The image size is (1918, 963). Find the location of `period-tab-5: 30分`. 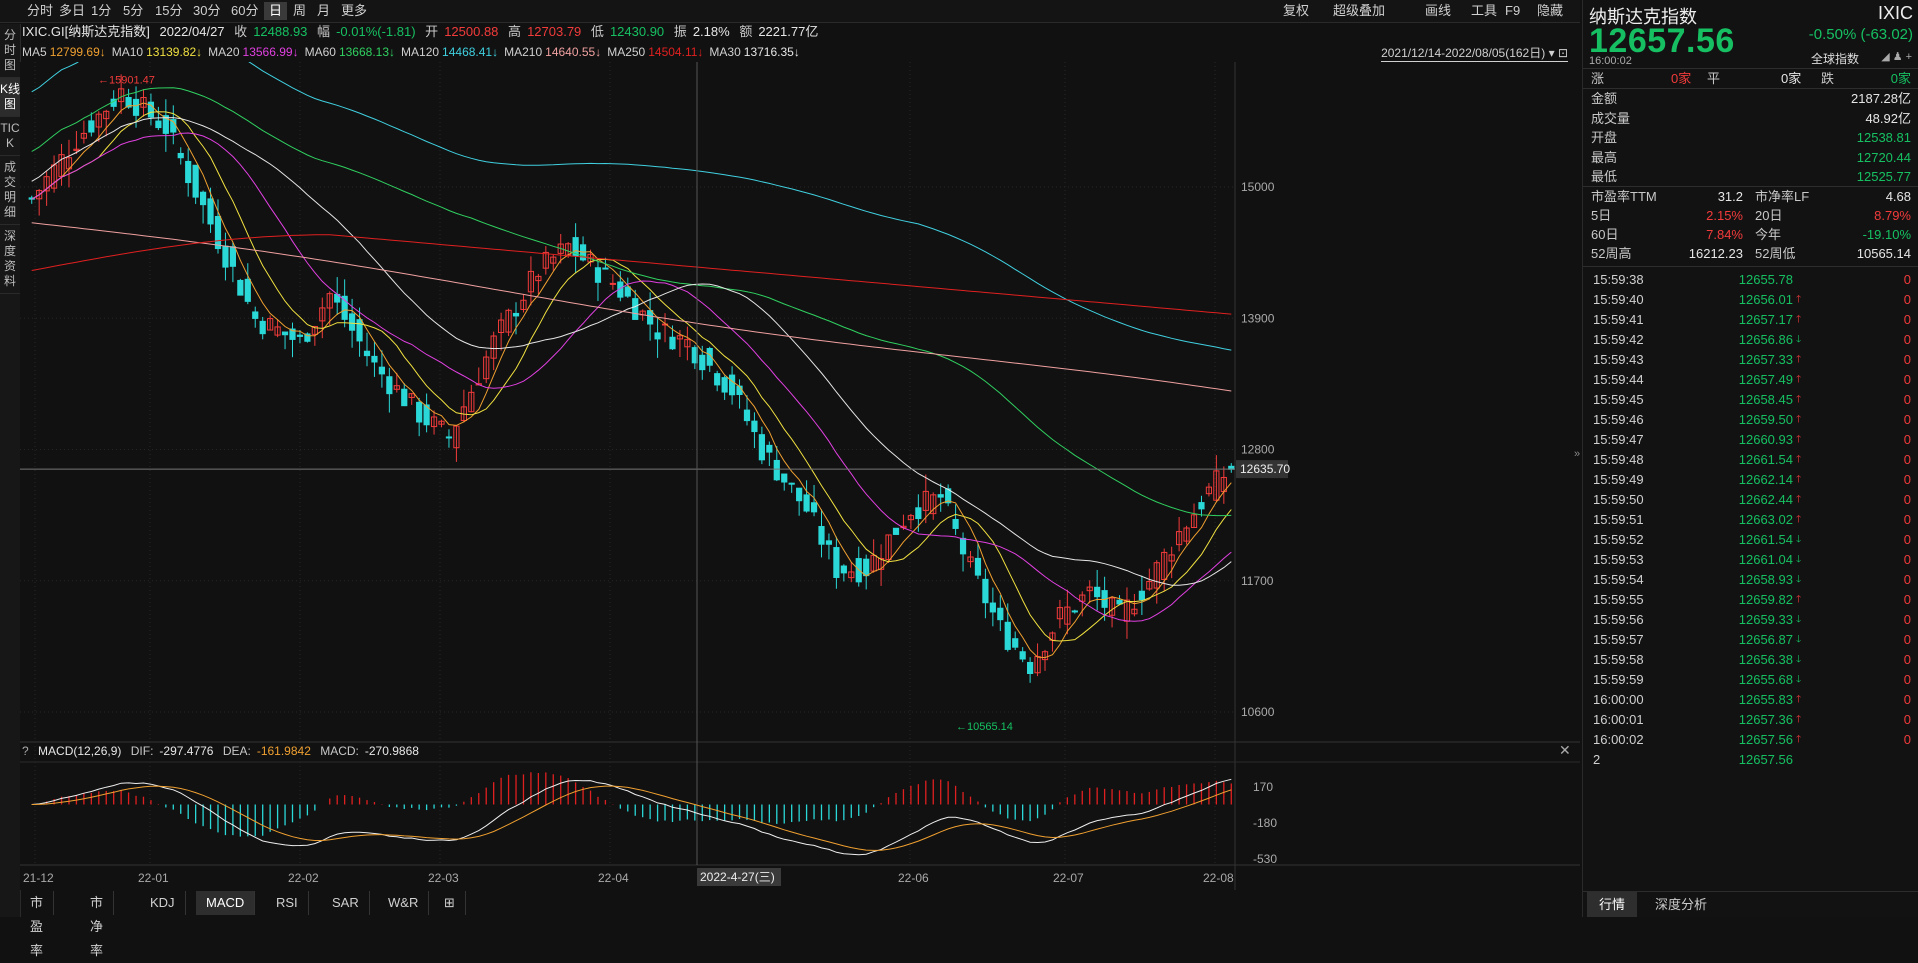

period-tab-5: 30分 is located at coordinates (207, 10).